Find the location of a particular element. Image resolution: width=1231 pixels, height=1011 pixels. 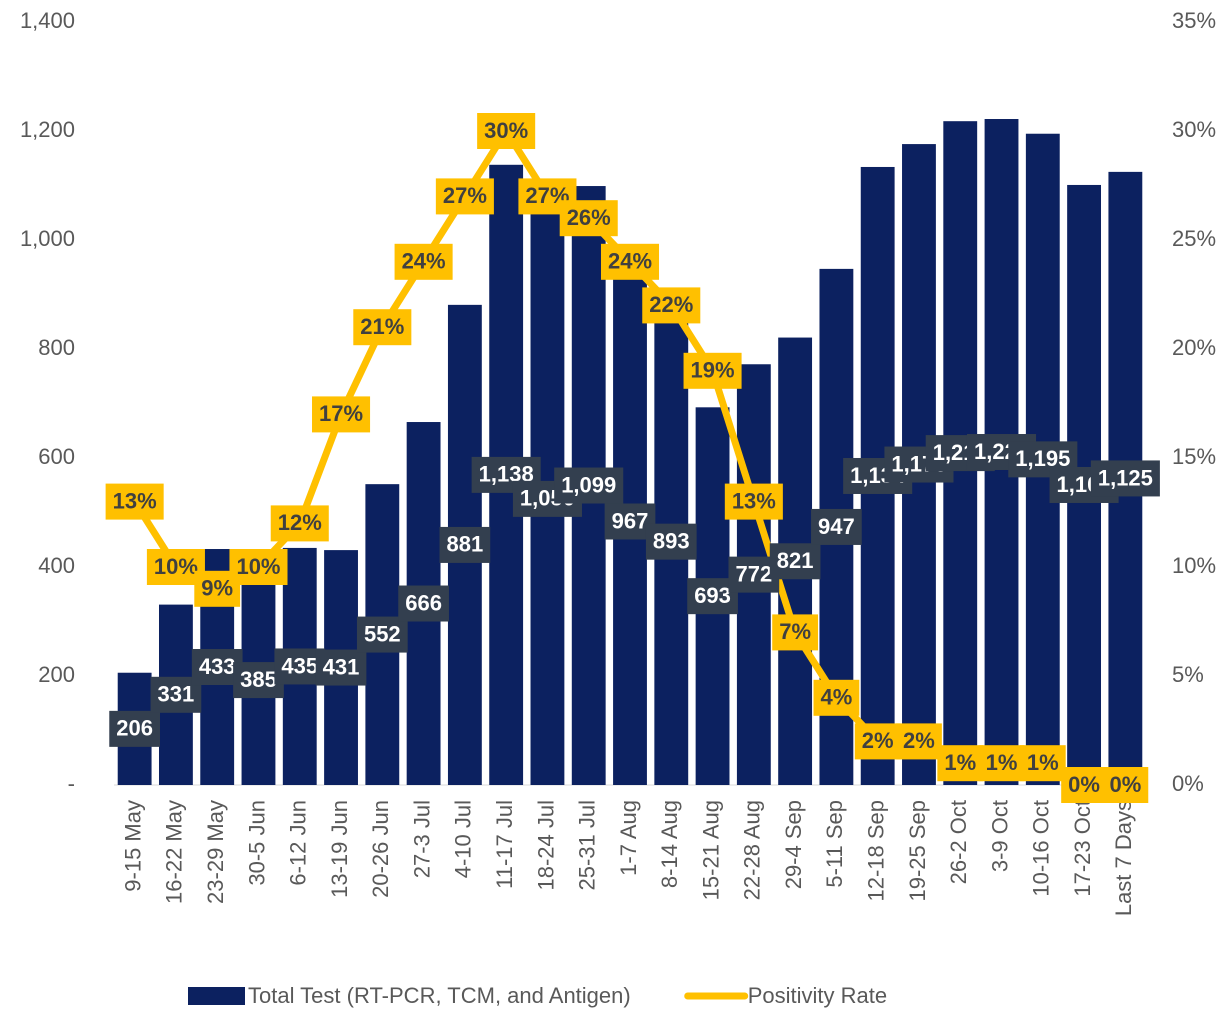

line-label: 0% is located at coordinates (1084, 785).